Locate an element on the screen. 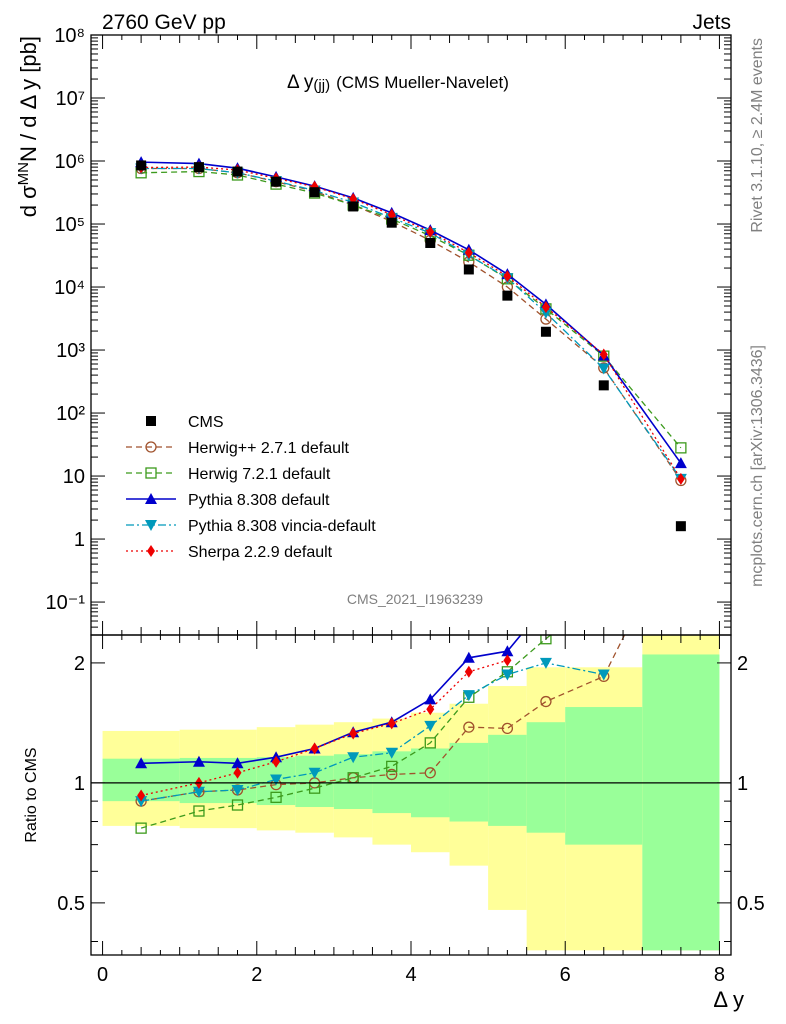  y-tick-label: 10⁸ is located at coordinates (69, 36).